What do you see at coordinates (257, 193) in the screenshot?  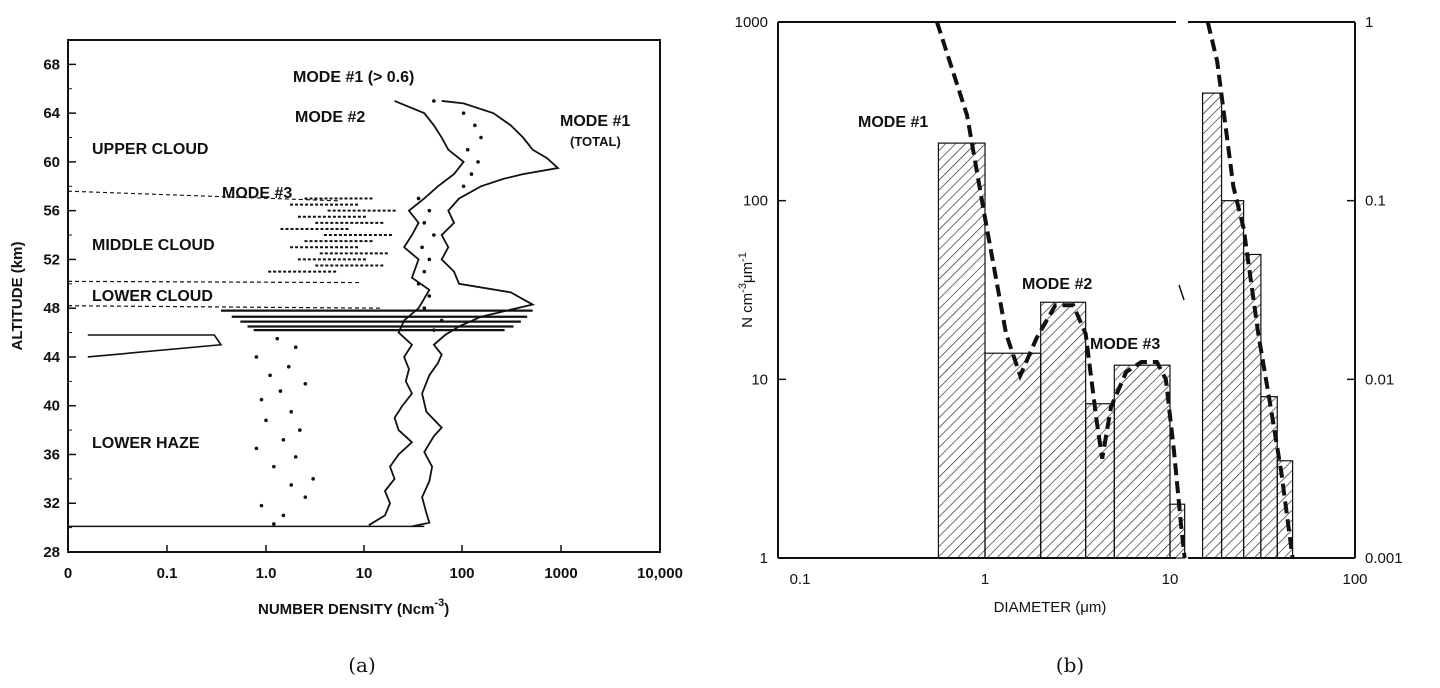 I see `annotation-mode3-a: MODE #3` at bounding box center [257, 193].